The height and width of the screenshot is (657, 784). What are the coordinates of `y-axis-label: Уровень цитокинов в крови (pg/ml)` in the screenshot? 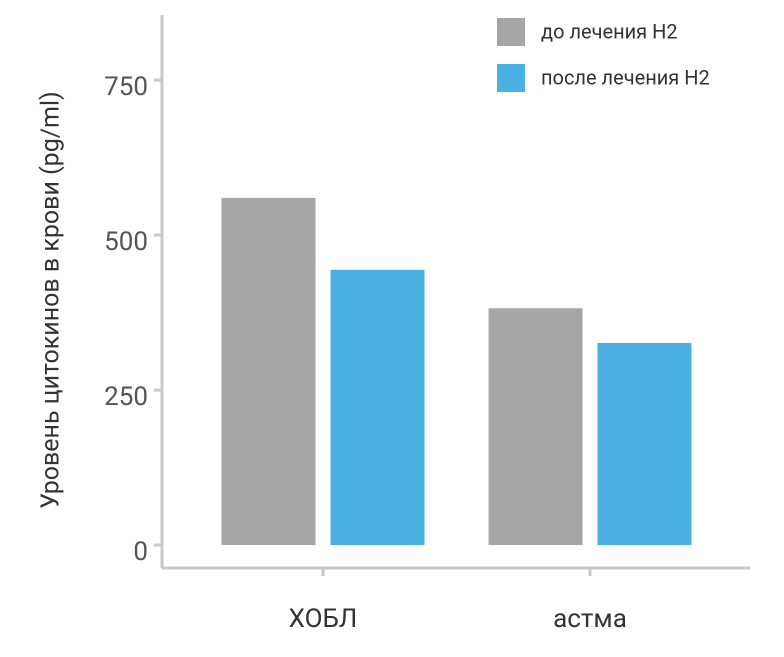 It's located at (51, 300).